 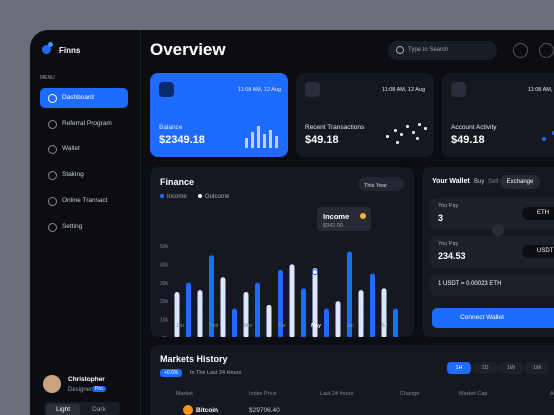 What do you see at coordinates (473, 394) in the screenshot?
I see `column-header: Market Cap` at bounding box center [473, 394].